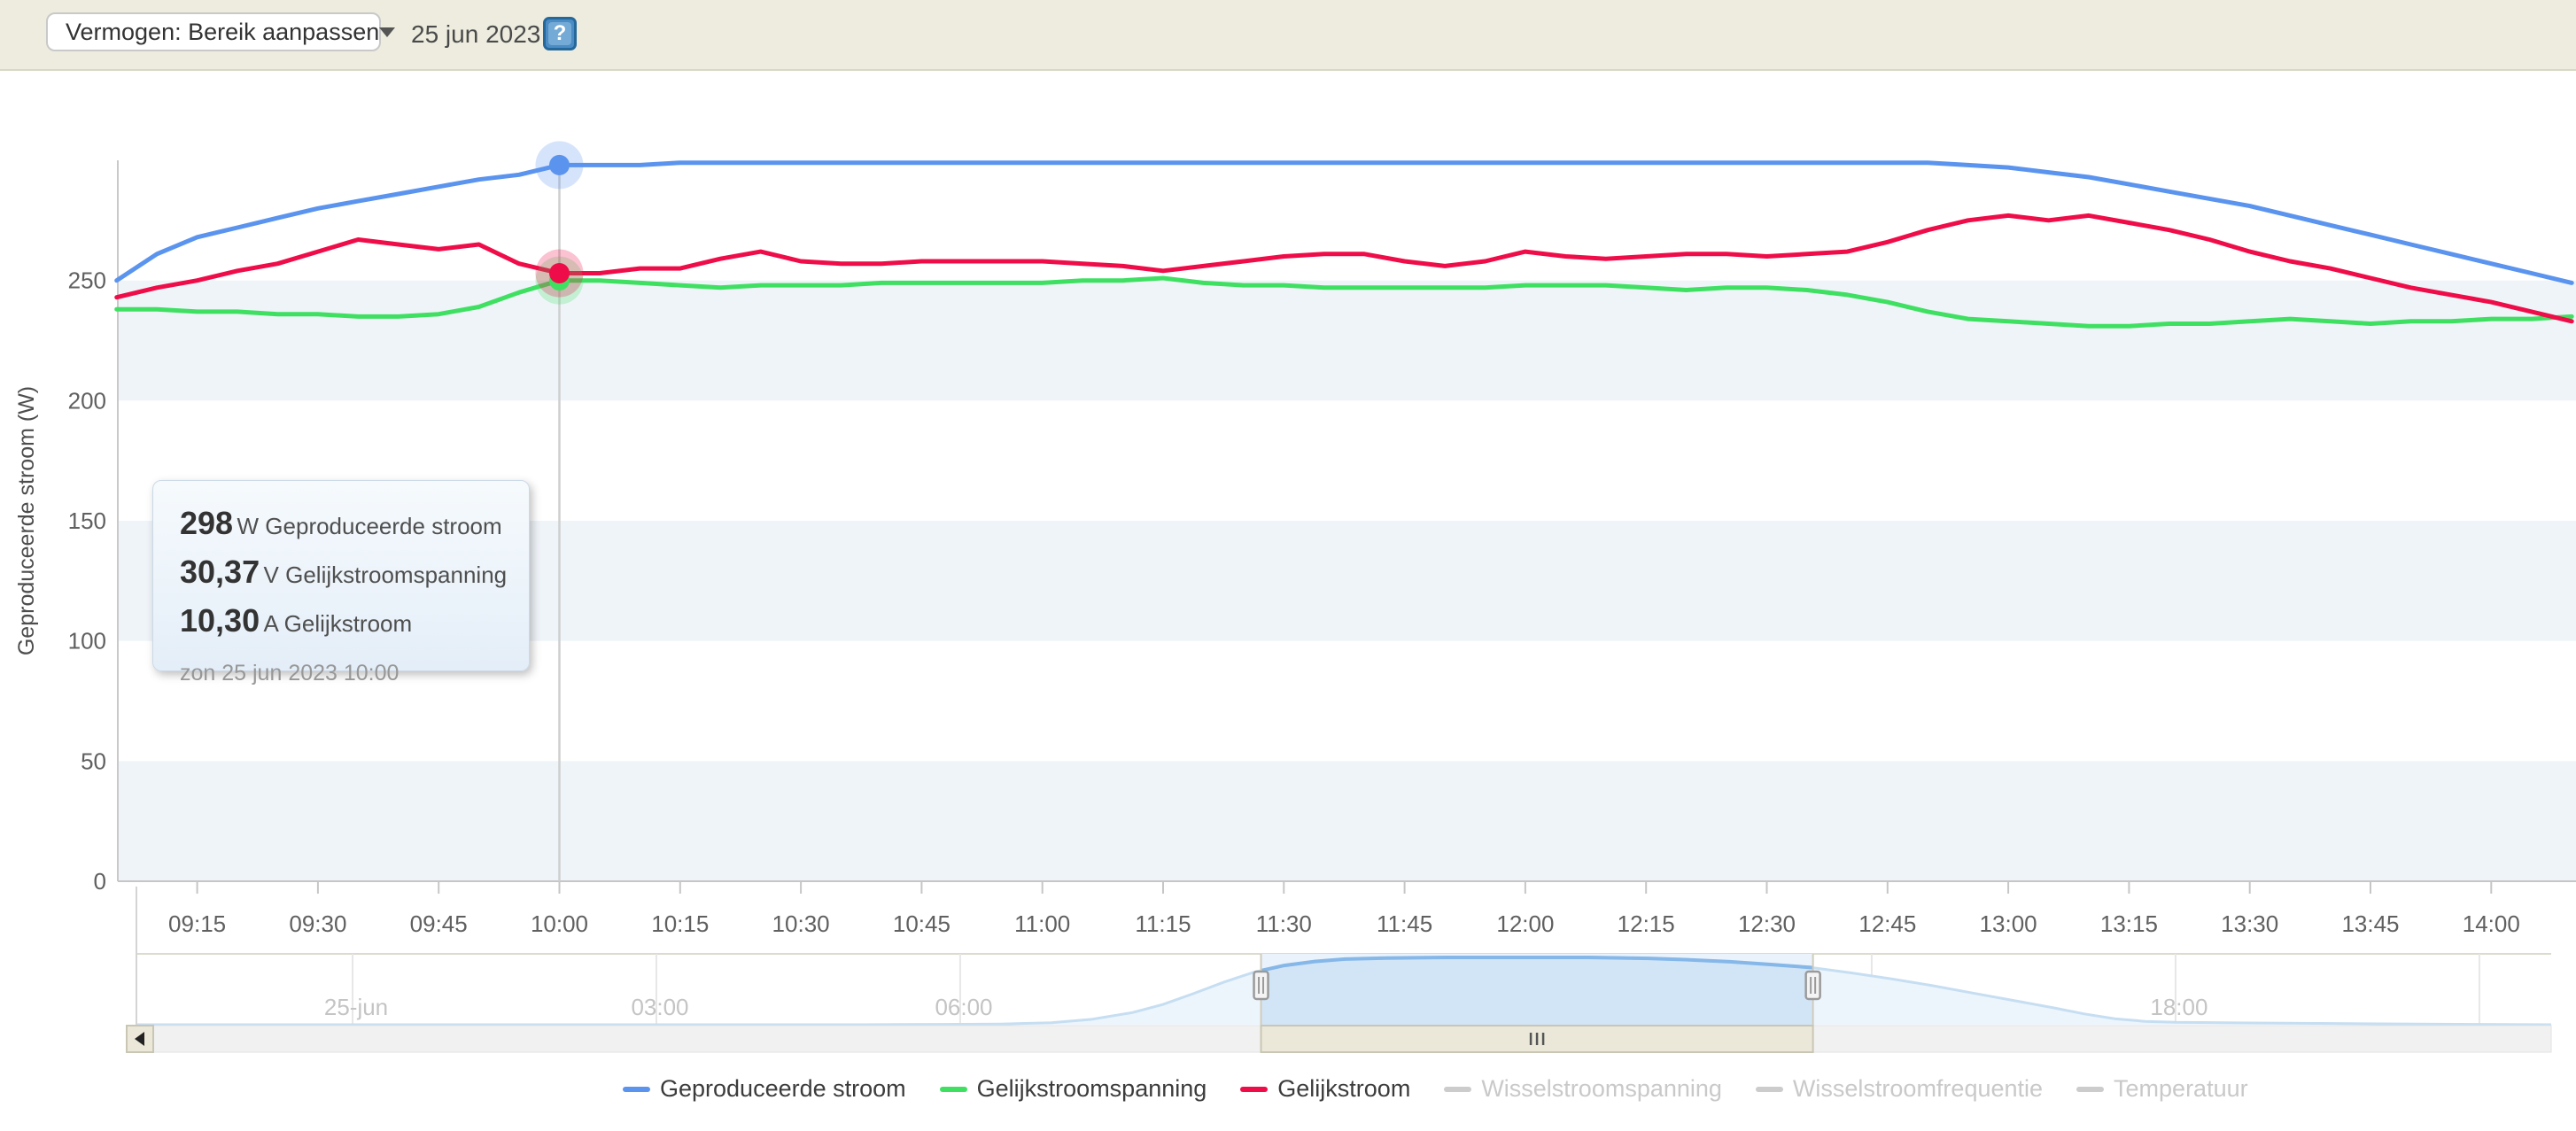  Describe the element at coordinates (87, 280) in the screenshot. I see `y-axis-tick-label: 250` at that location.